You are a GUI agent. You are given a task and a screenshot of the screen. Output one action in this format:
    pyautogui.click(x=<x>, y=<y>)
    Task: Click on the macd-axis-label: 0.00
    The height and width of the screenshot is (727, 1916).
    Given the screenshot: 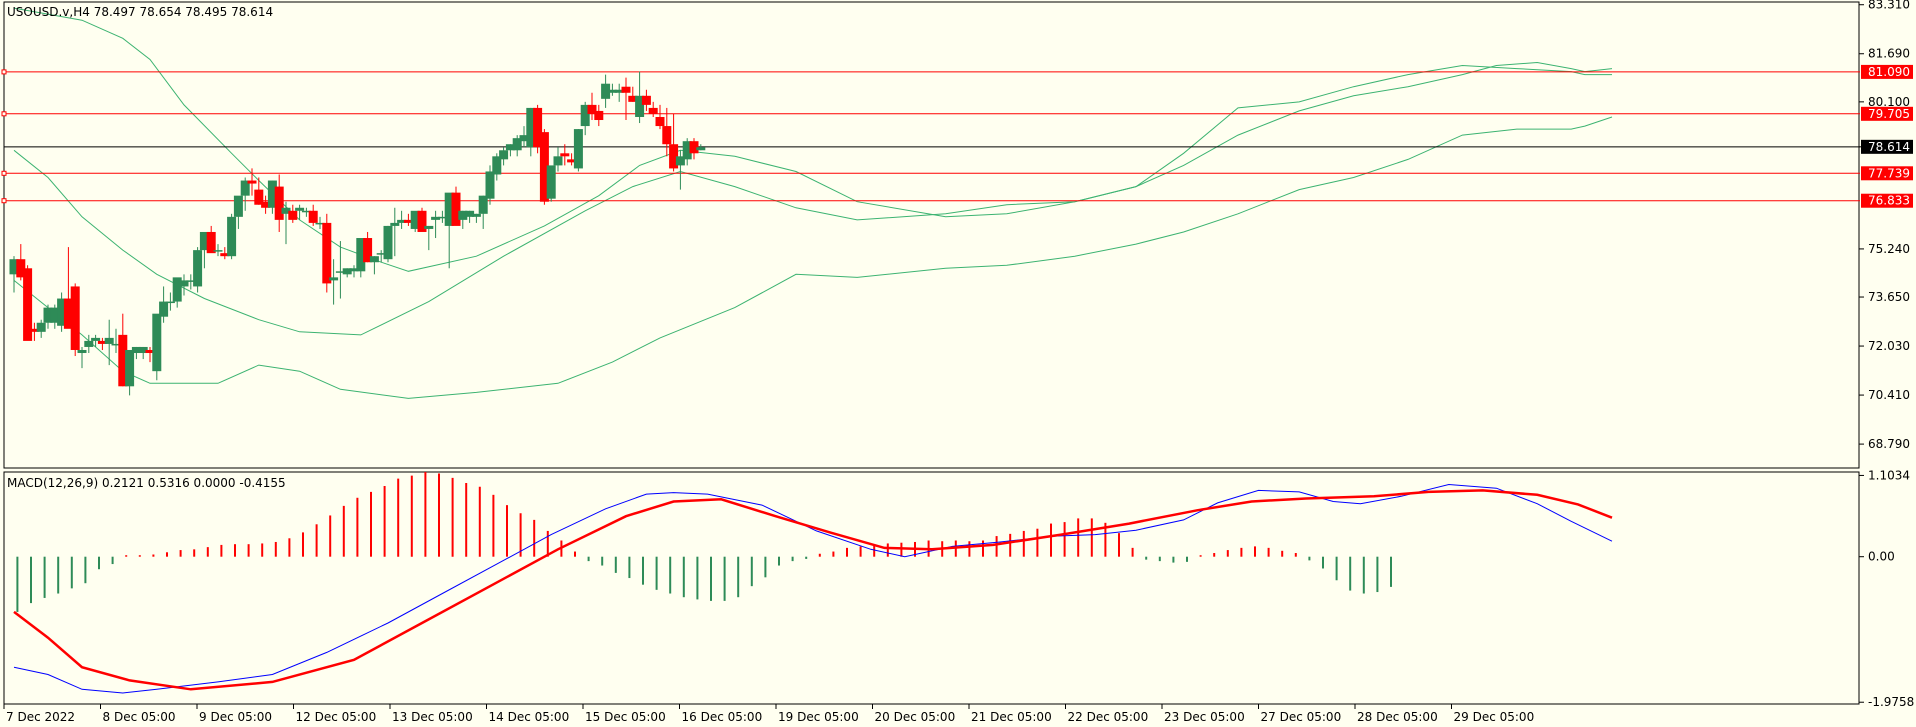 What is the action you would take?
    pyautogui.click(x=1881, y=557)
    